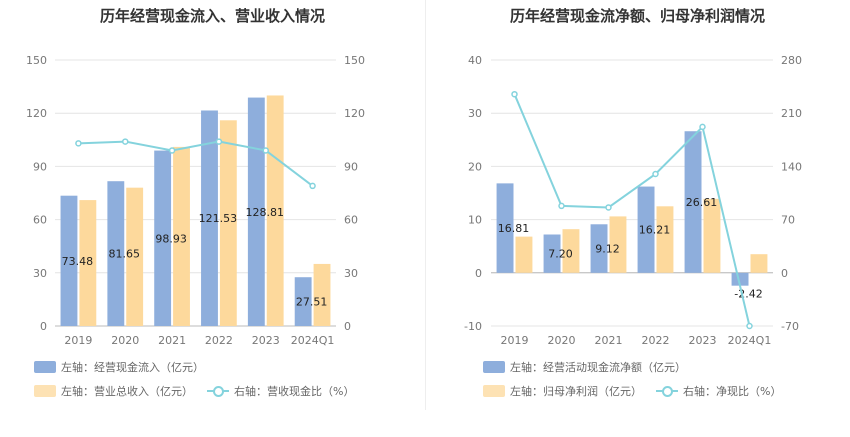  Describe the element at coordinates (354, 113) in the screenshot. I see `left-right-tick-label: 120` at that location.